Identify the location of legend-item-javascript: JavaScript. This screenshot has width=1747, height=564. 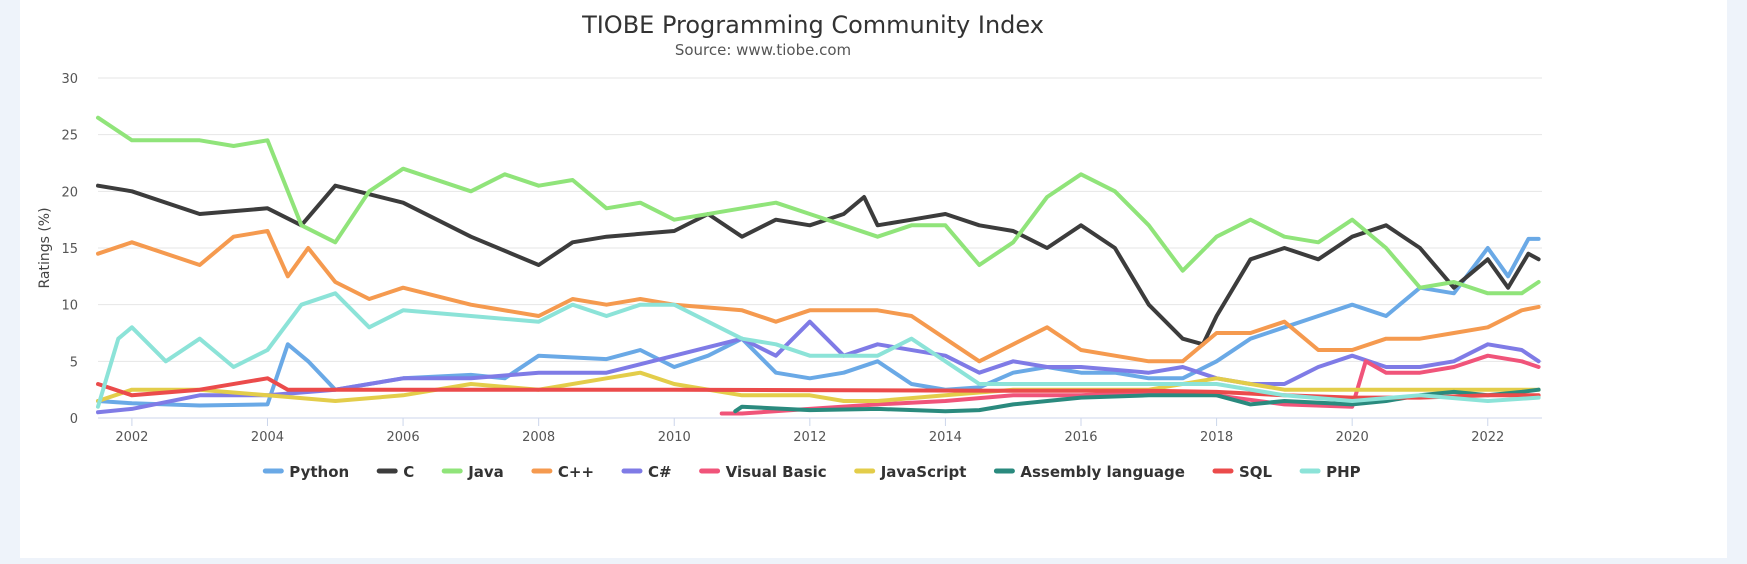
(910, 472).